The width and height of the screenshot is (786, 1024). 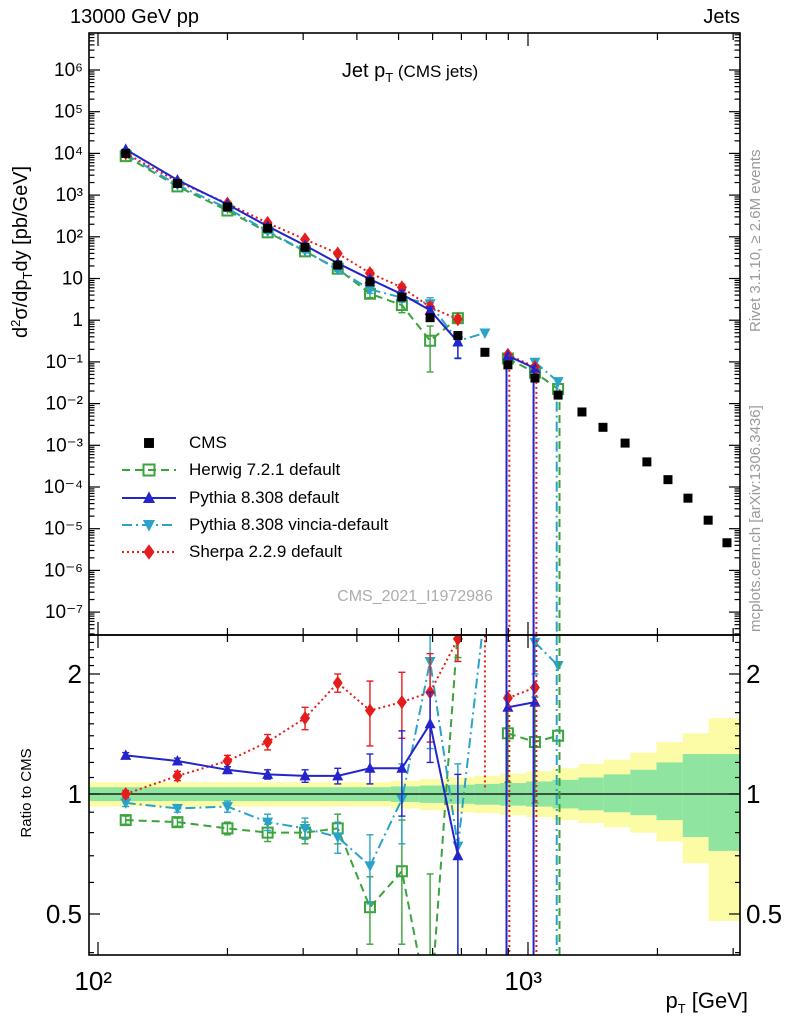 What do you see at coordinates (721, 17) in the screenshot?
I see `analysis-group-label: Jets` at bounding box center [721, 17].